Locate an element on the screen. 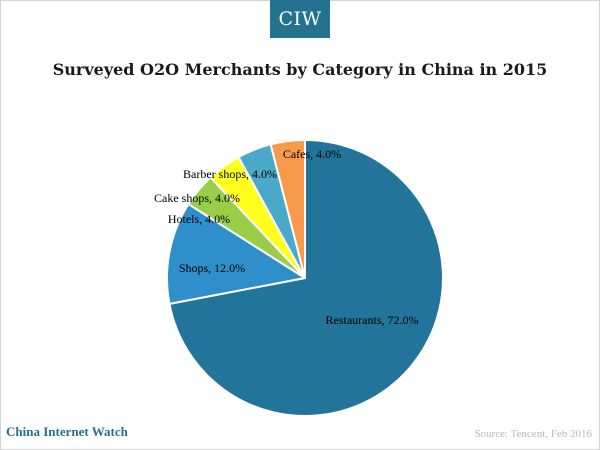 The width and height of the screenshot is (600, 450). pie-slice-shops is located at coordinates (236, 254).